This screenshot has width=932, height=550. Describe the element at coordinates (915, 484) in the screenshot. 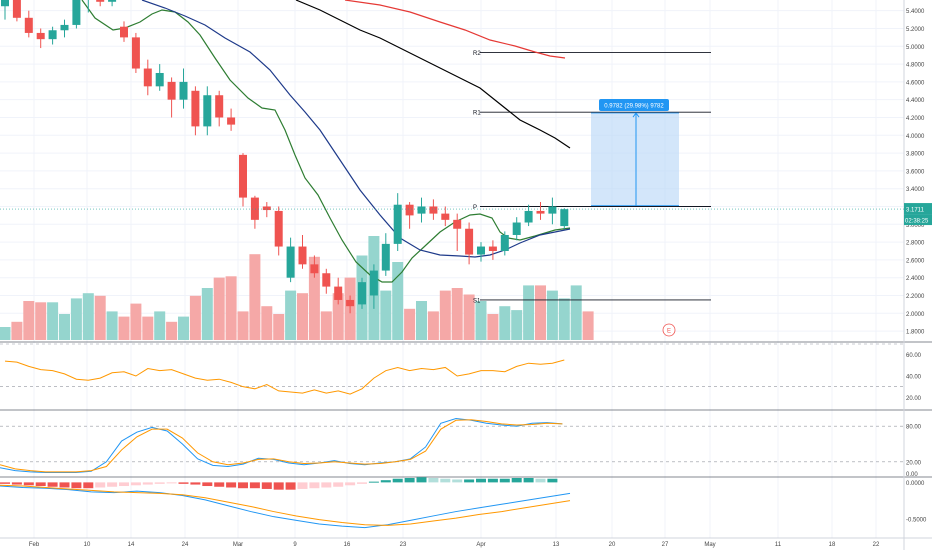

I see `macd-tick-label: 0.0000` at that location.